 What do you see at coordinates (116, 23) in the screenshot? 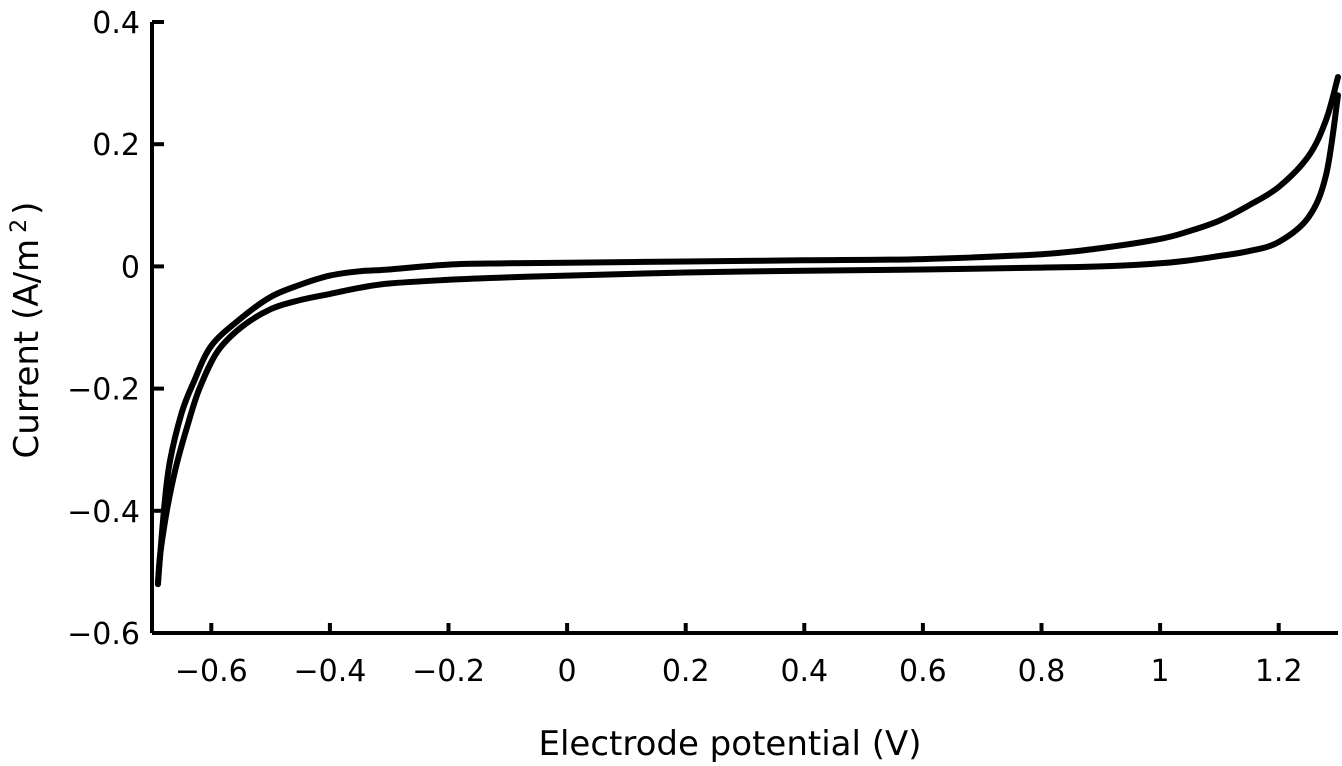
I see `y-tick-label: 0.4` at bounding box center [116, 23].